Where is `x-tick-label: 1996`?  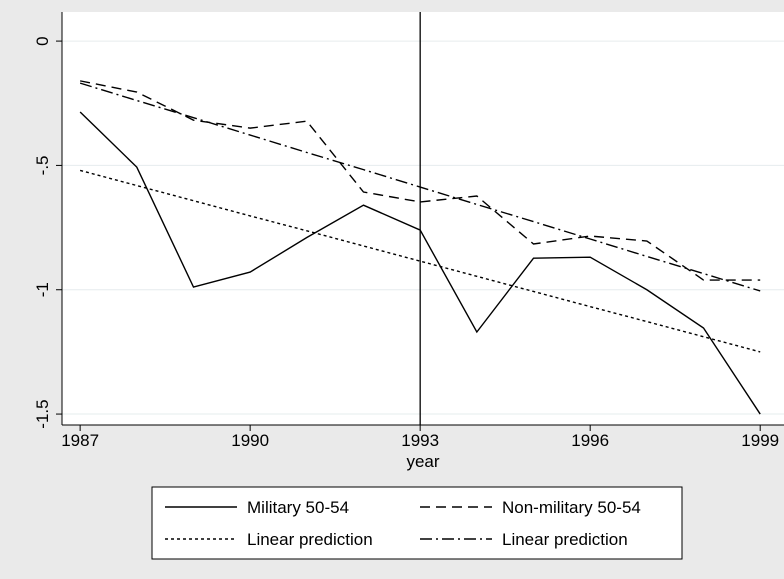 x-tick-label: 1996 is located at coordinates (590, 440).